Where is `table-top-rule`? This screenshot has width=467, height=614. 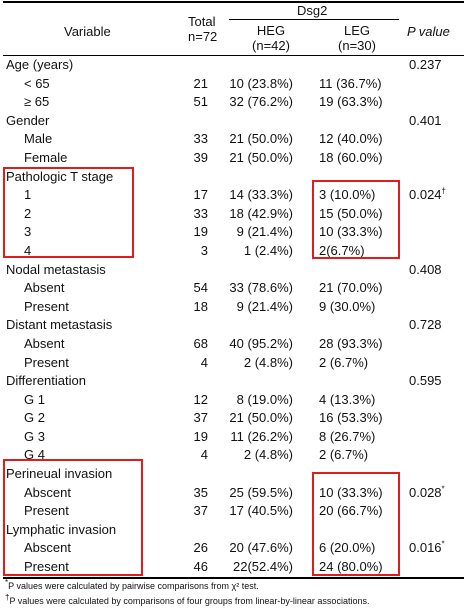
table-top-rule is located at coordinates (233, 2).